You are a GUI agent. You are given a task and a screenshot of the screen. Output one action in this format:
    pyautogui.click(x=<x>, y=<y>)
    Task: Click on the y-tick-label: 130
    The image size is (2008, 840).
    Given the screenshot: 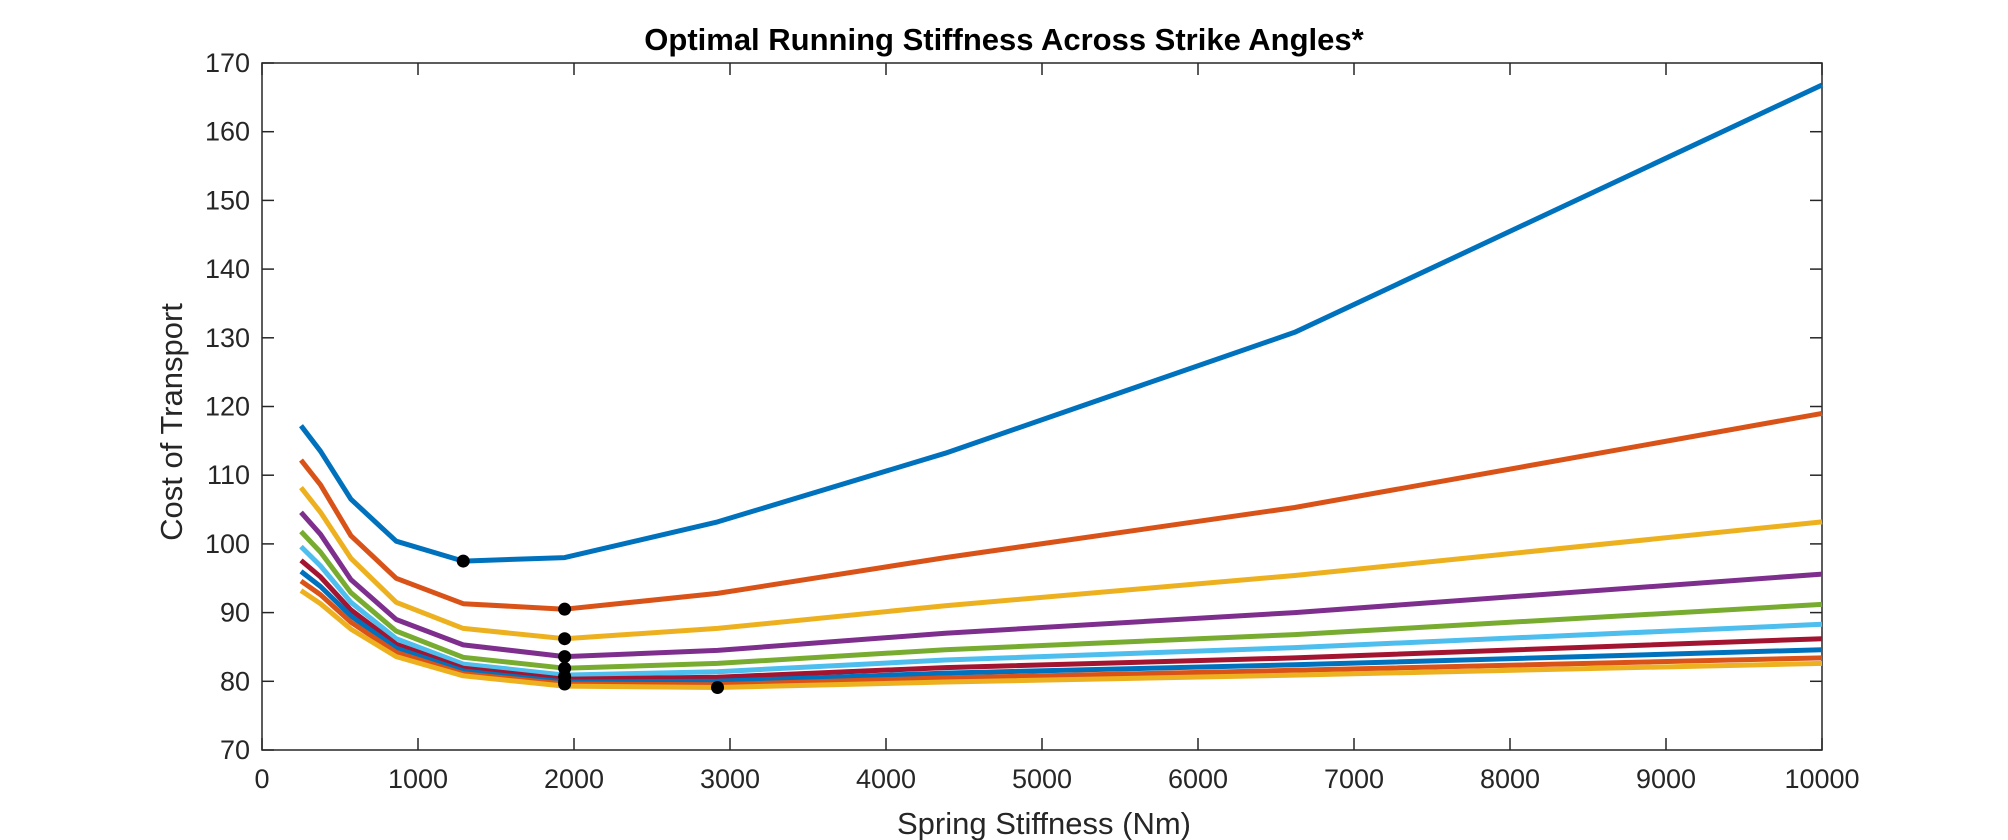 What is the action you would take?
    pyautogui.click(x=227, y=338)
    